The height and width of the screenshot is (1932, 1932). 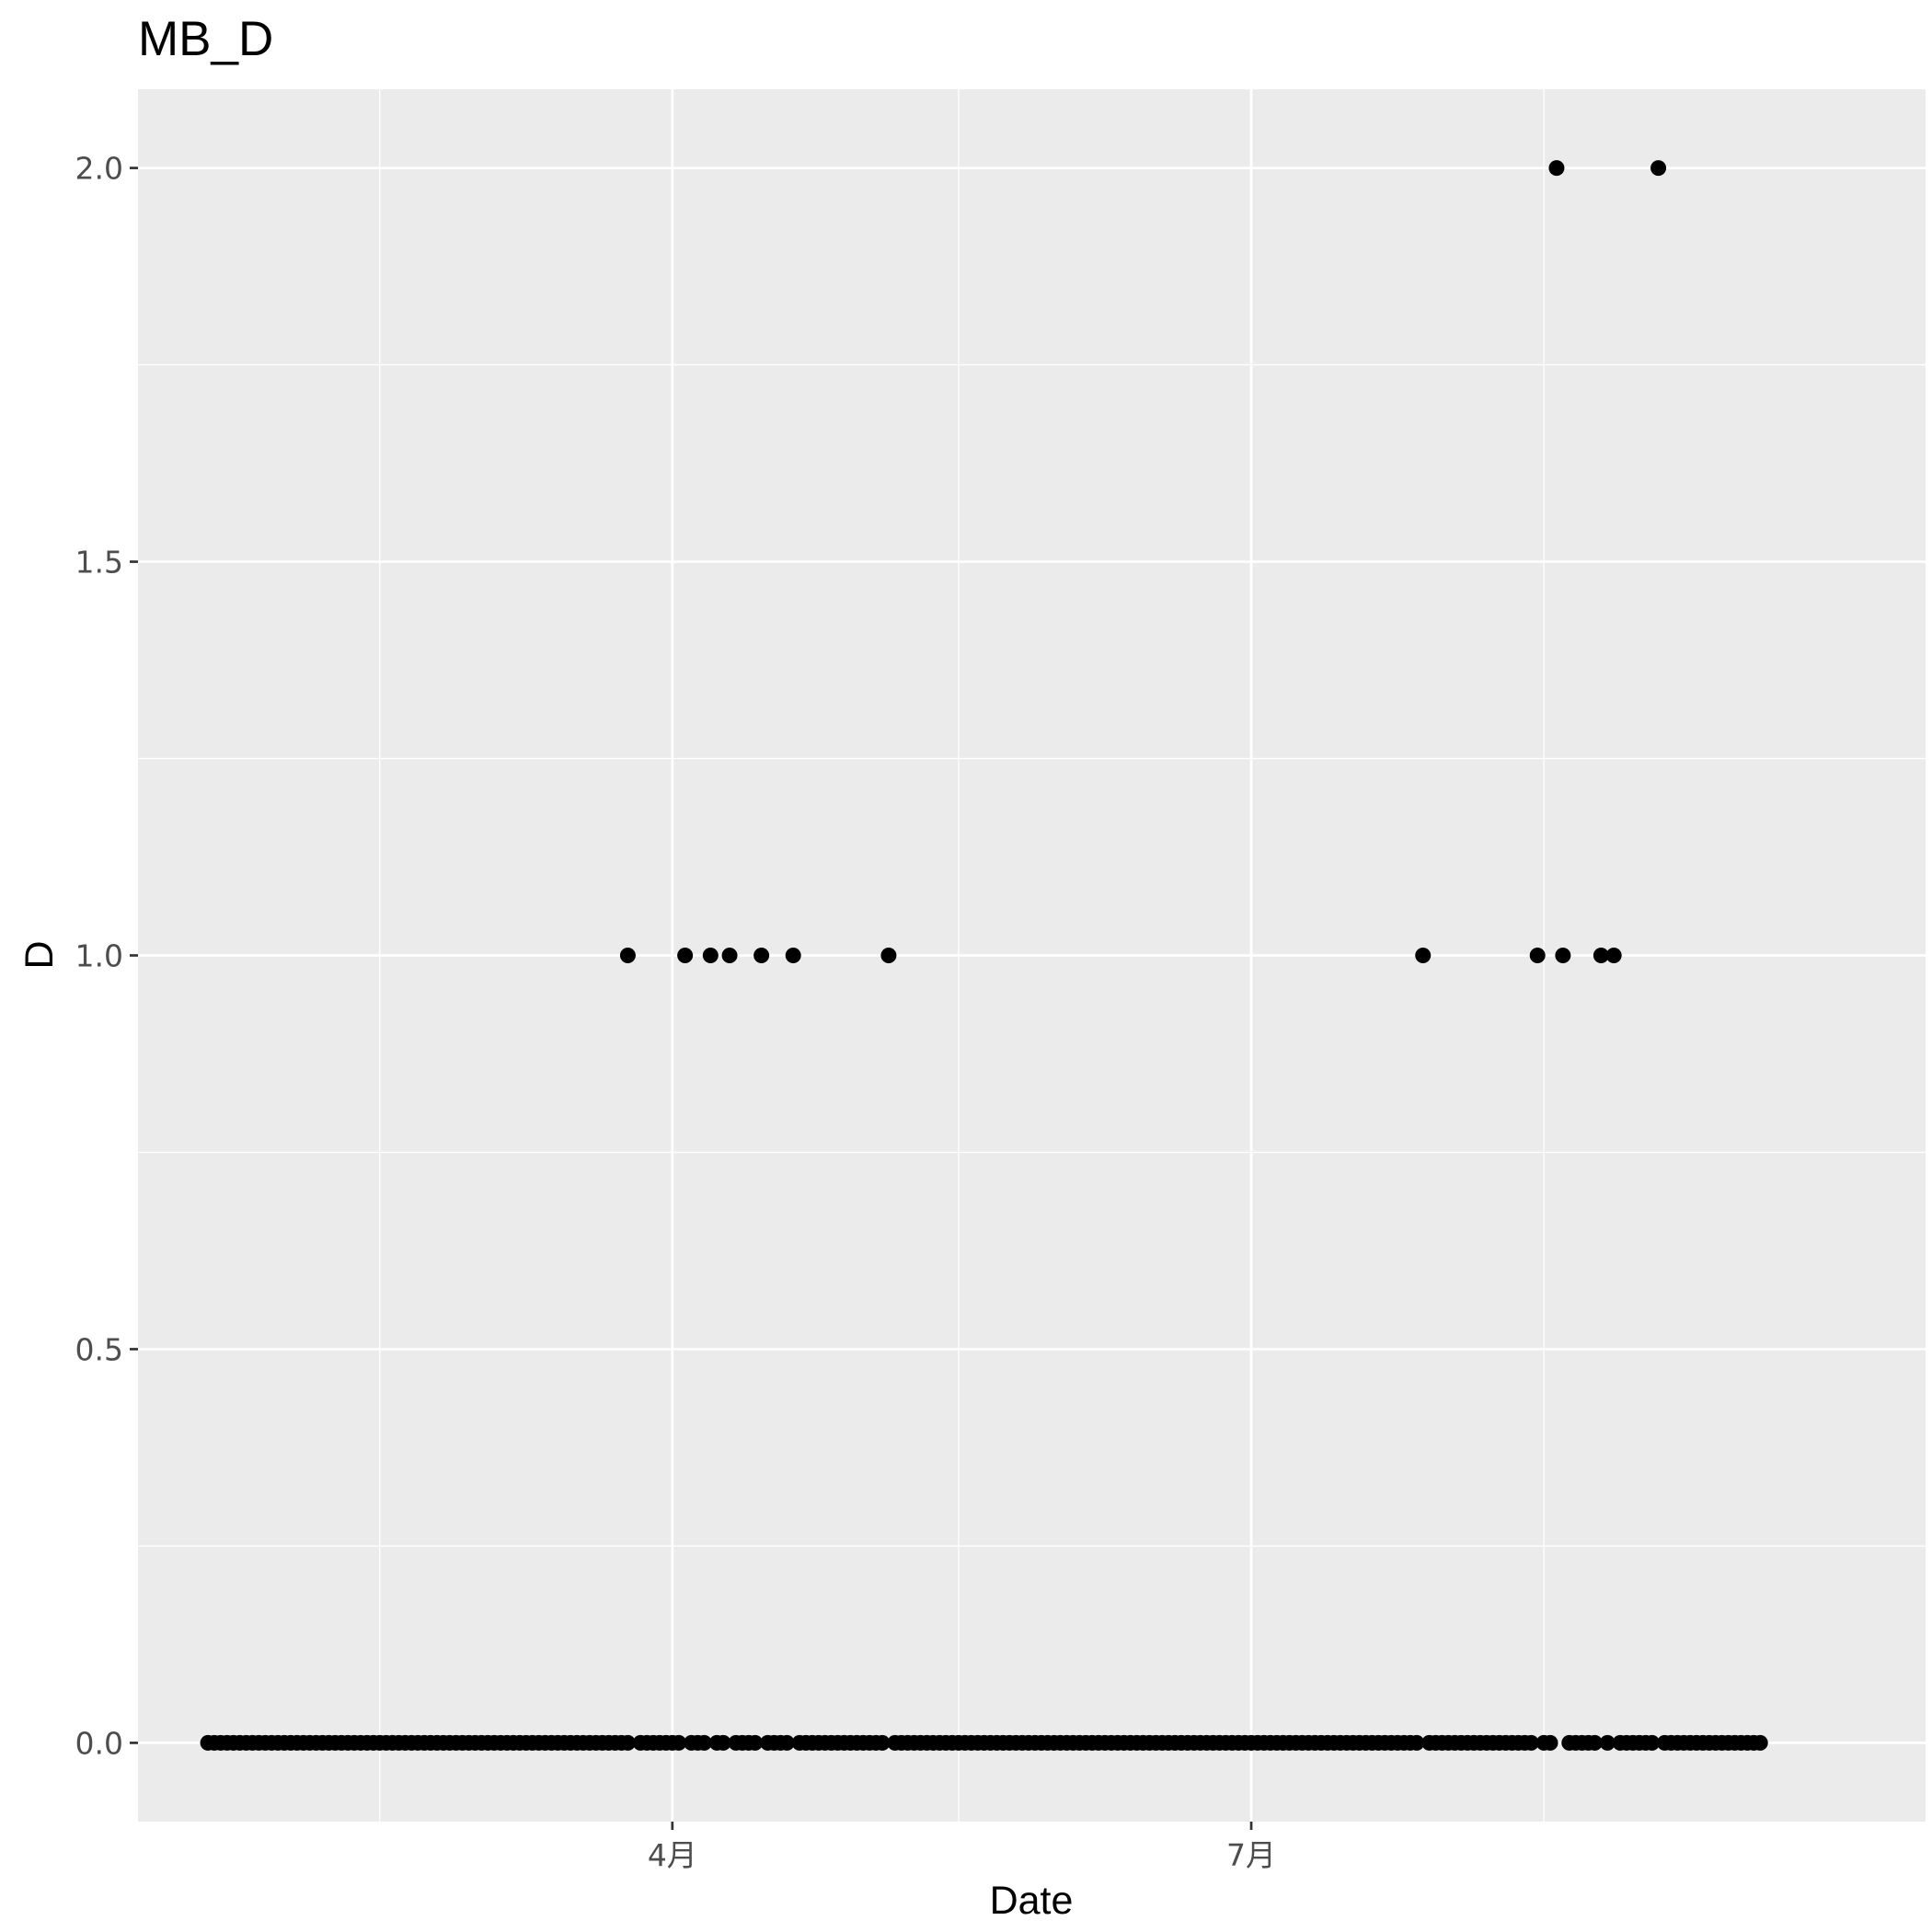 I want to click on x-tick-label: 4月, so click(x=672, y=1855).